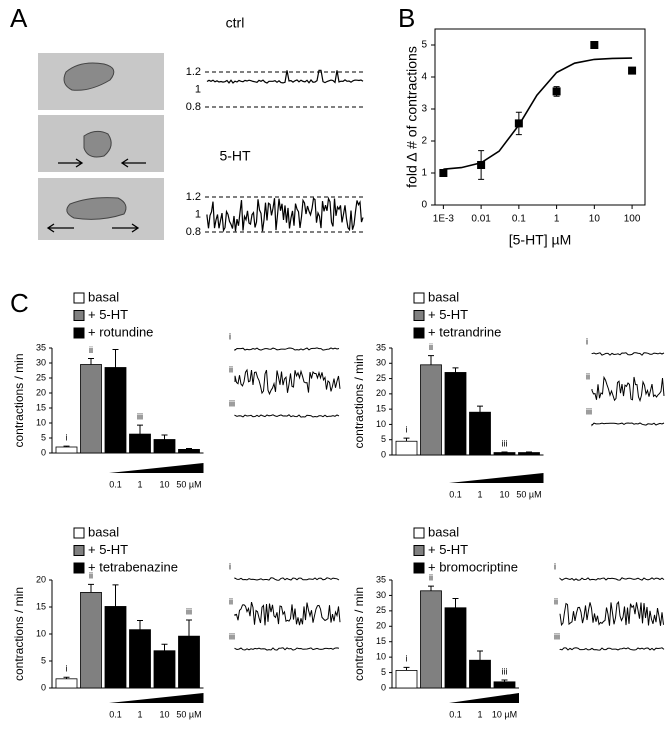 The height and width of the screenshot is (742, 667). I want to click on fit-curve, so click(538, 113).